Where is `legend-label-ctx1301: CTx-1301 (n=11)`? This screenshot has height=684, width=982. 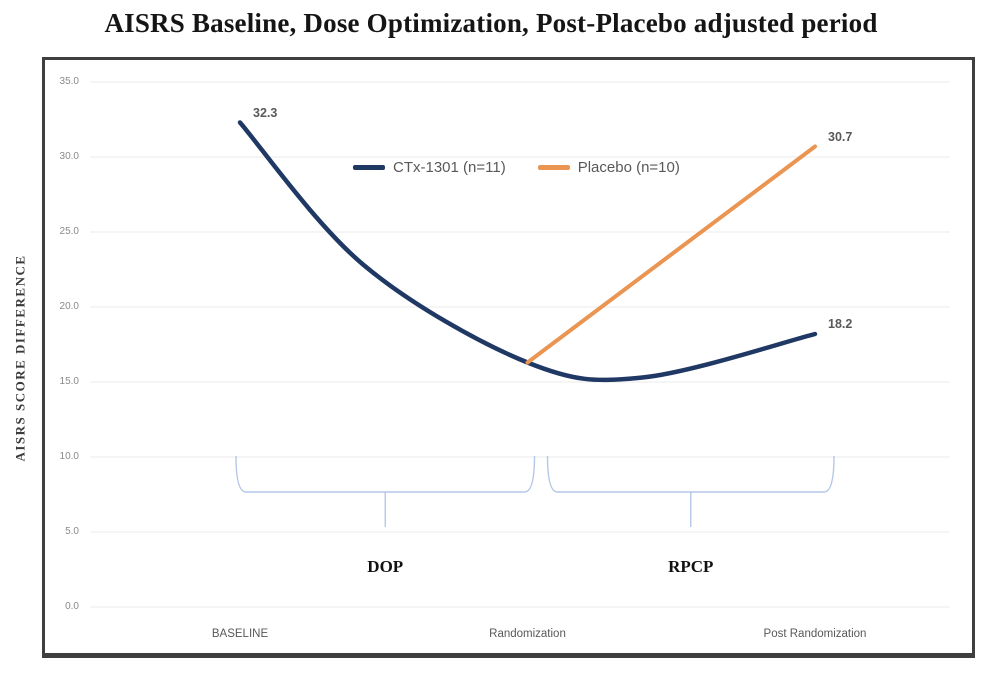
legend-label-ctx1301: CTx-1301 (n=11) is located at coordinates (449, 167).